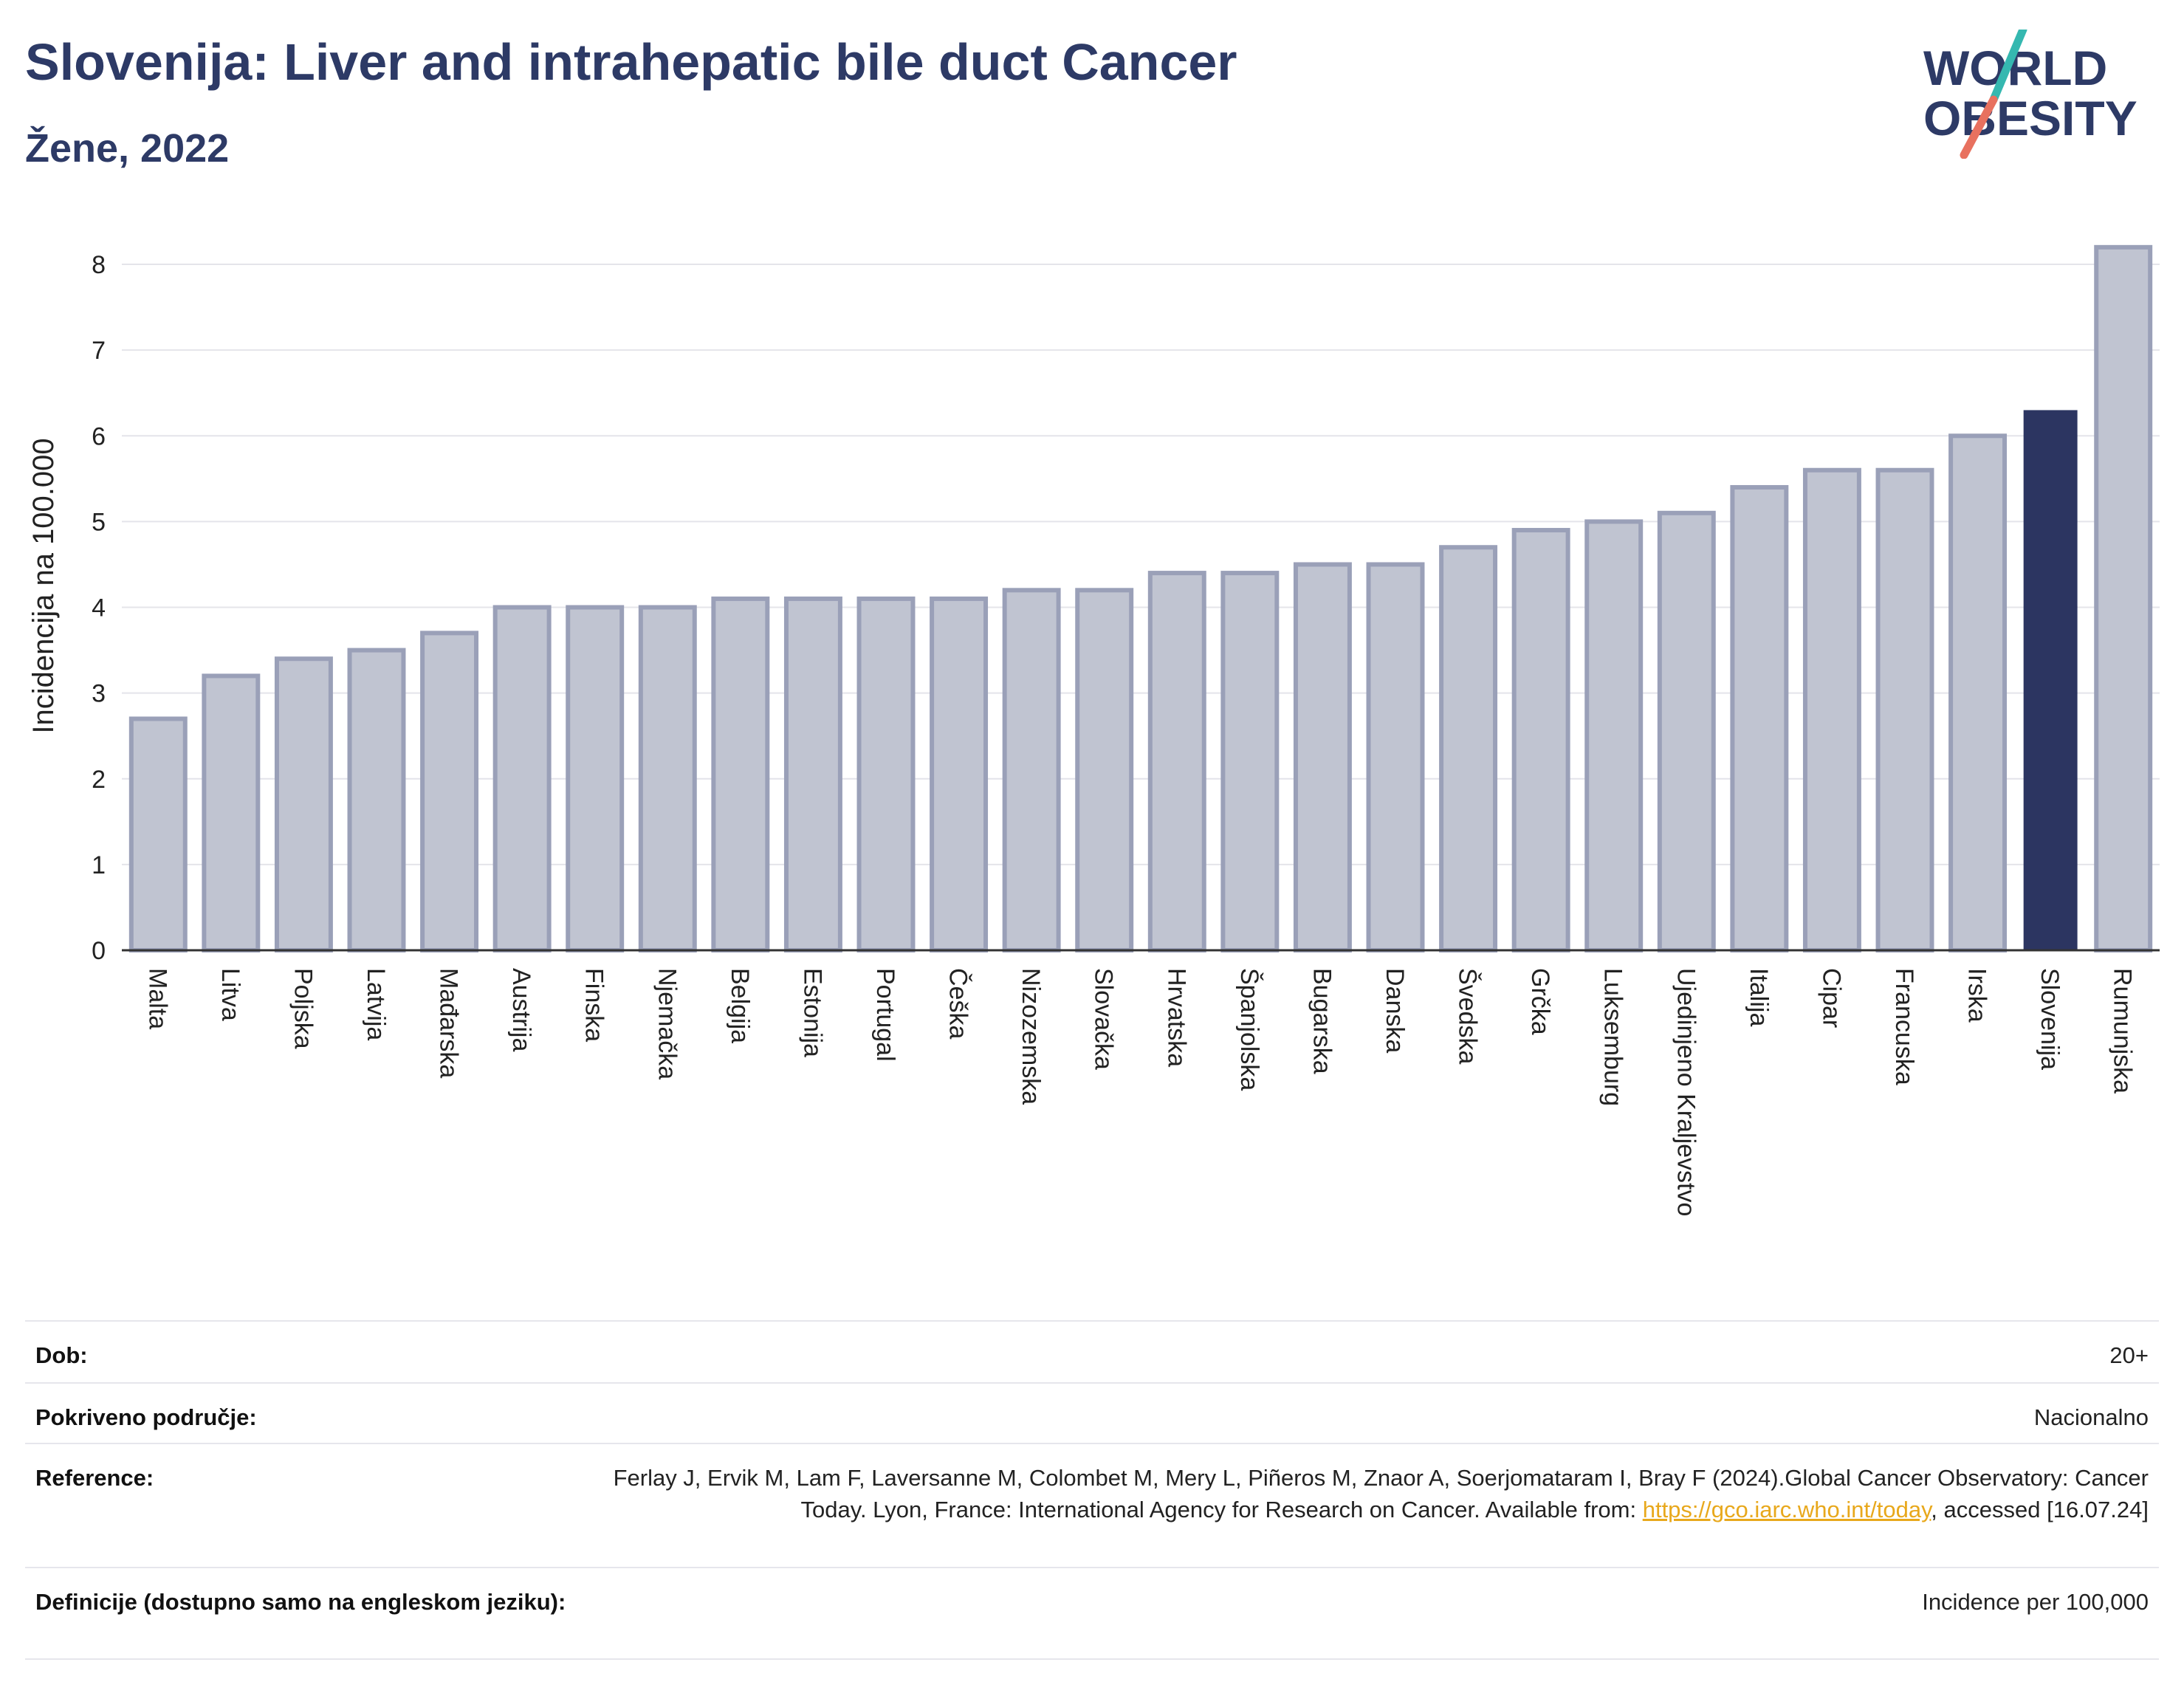 Image resolution: width=2184 pixels, height=1696 pixels. Describe the element at coordinates (99, 694) in the screenshot. I see `y-tick-label: 3` at that location.